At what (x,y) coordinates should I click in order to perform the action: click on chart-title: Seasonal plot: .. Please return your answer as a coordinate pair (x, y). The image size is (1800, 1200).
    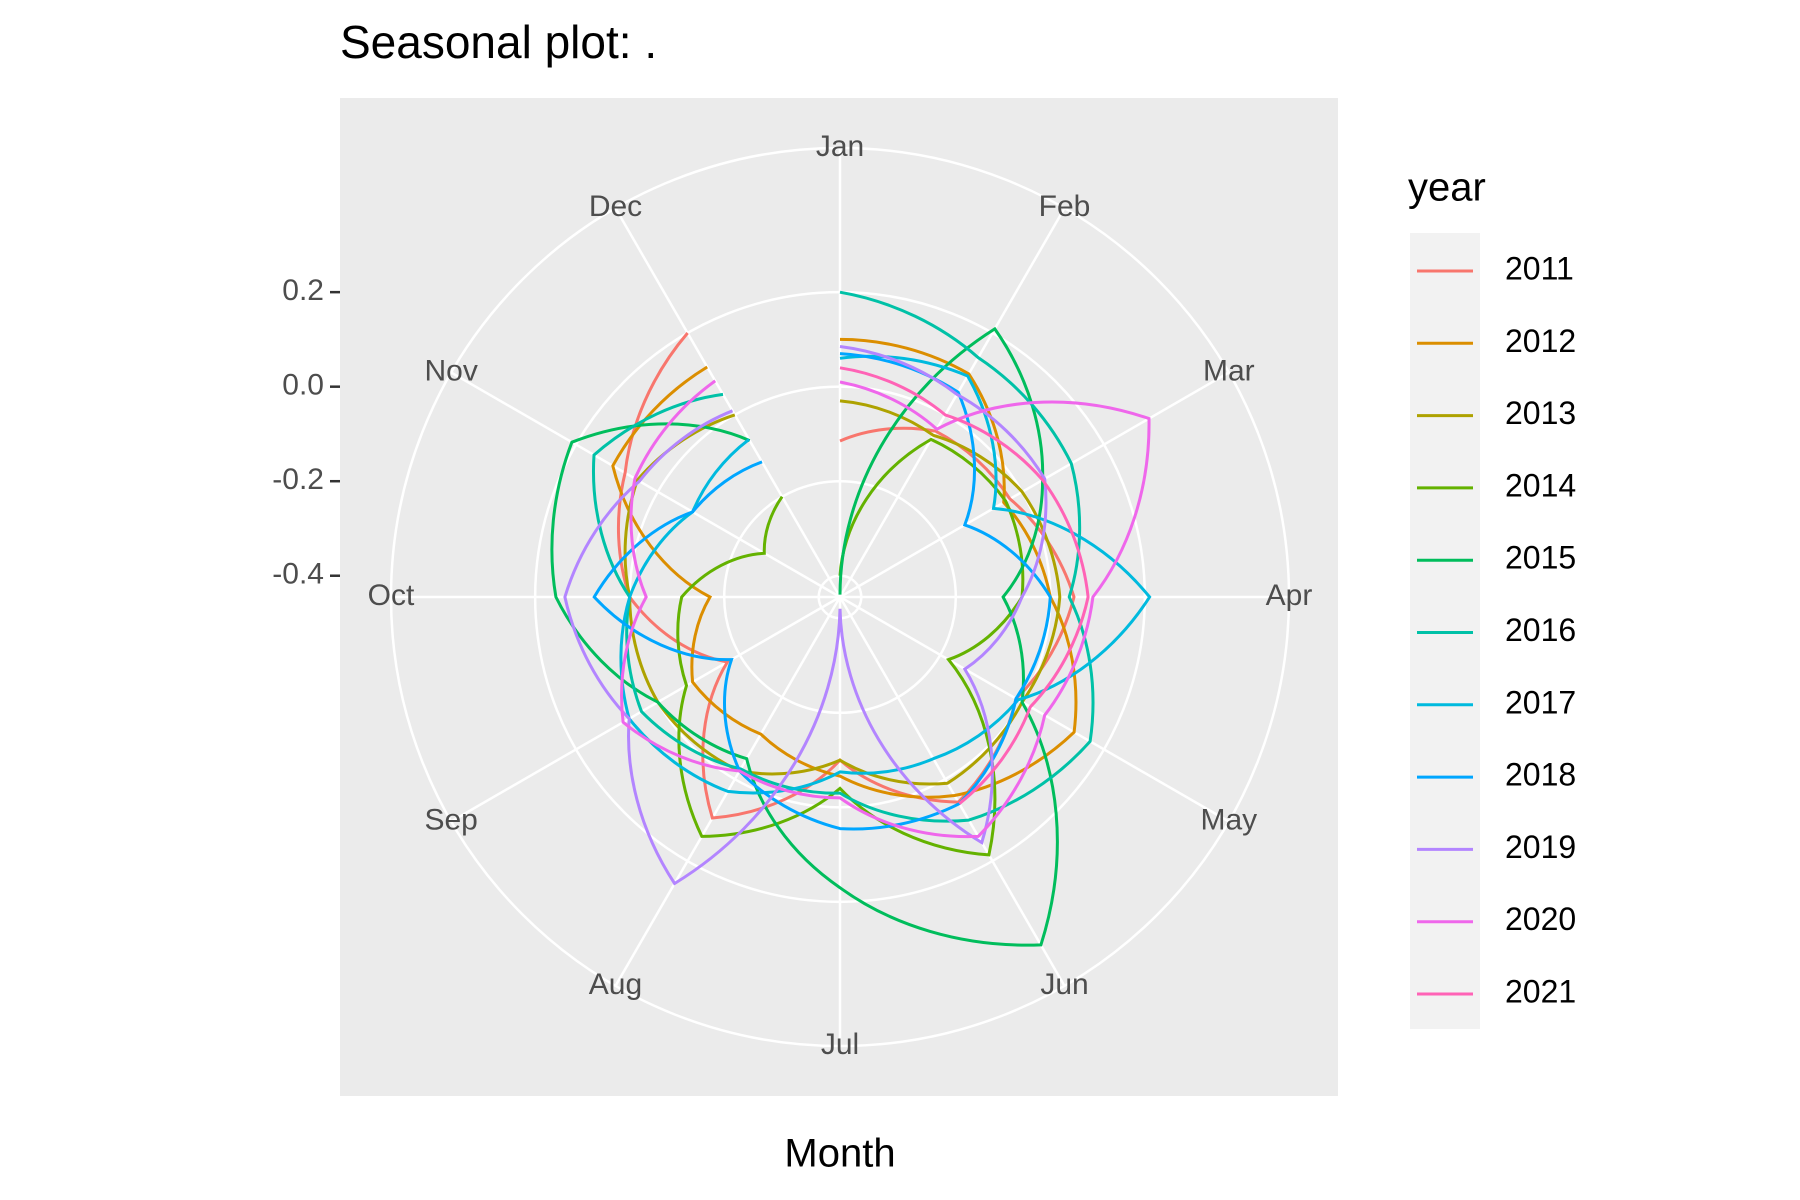
    Looking at the image, I should click on (498, 42).